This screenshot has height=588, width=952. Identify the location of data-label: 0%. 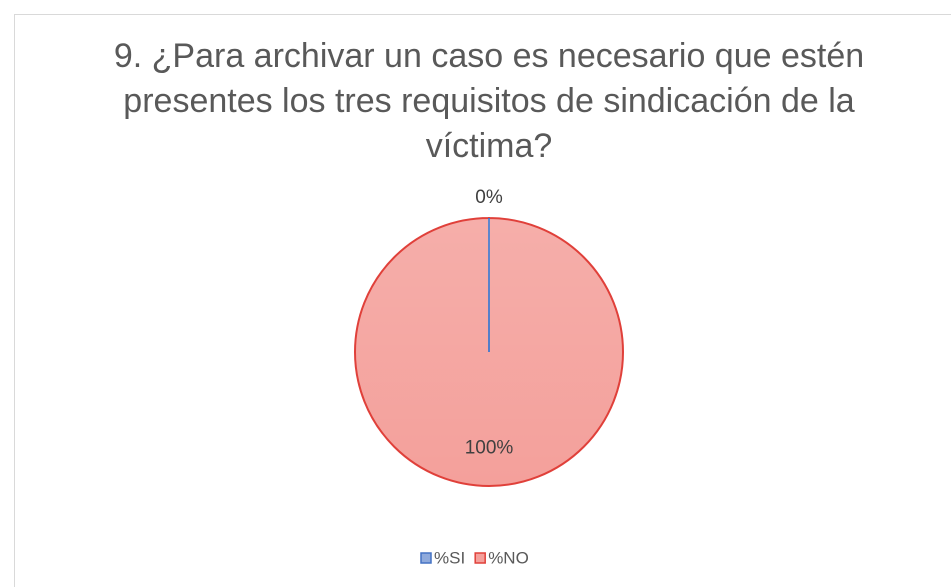
(489, 197).